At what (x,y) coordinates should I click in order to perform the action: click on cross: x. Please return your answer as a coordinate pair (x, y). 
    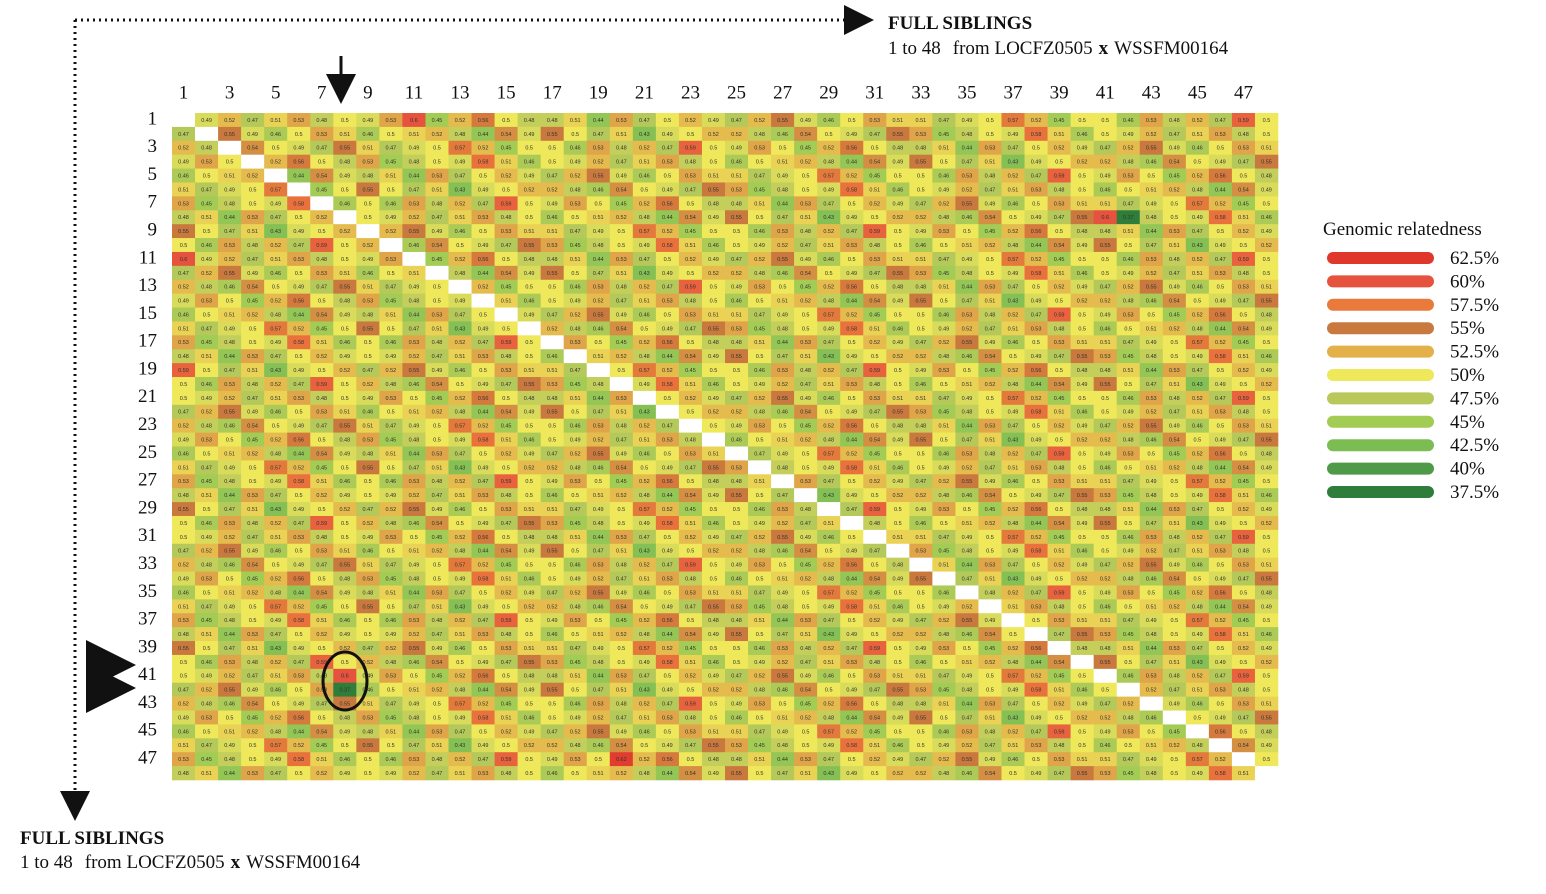
    Looking at the image, I should click on (236, 862).